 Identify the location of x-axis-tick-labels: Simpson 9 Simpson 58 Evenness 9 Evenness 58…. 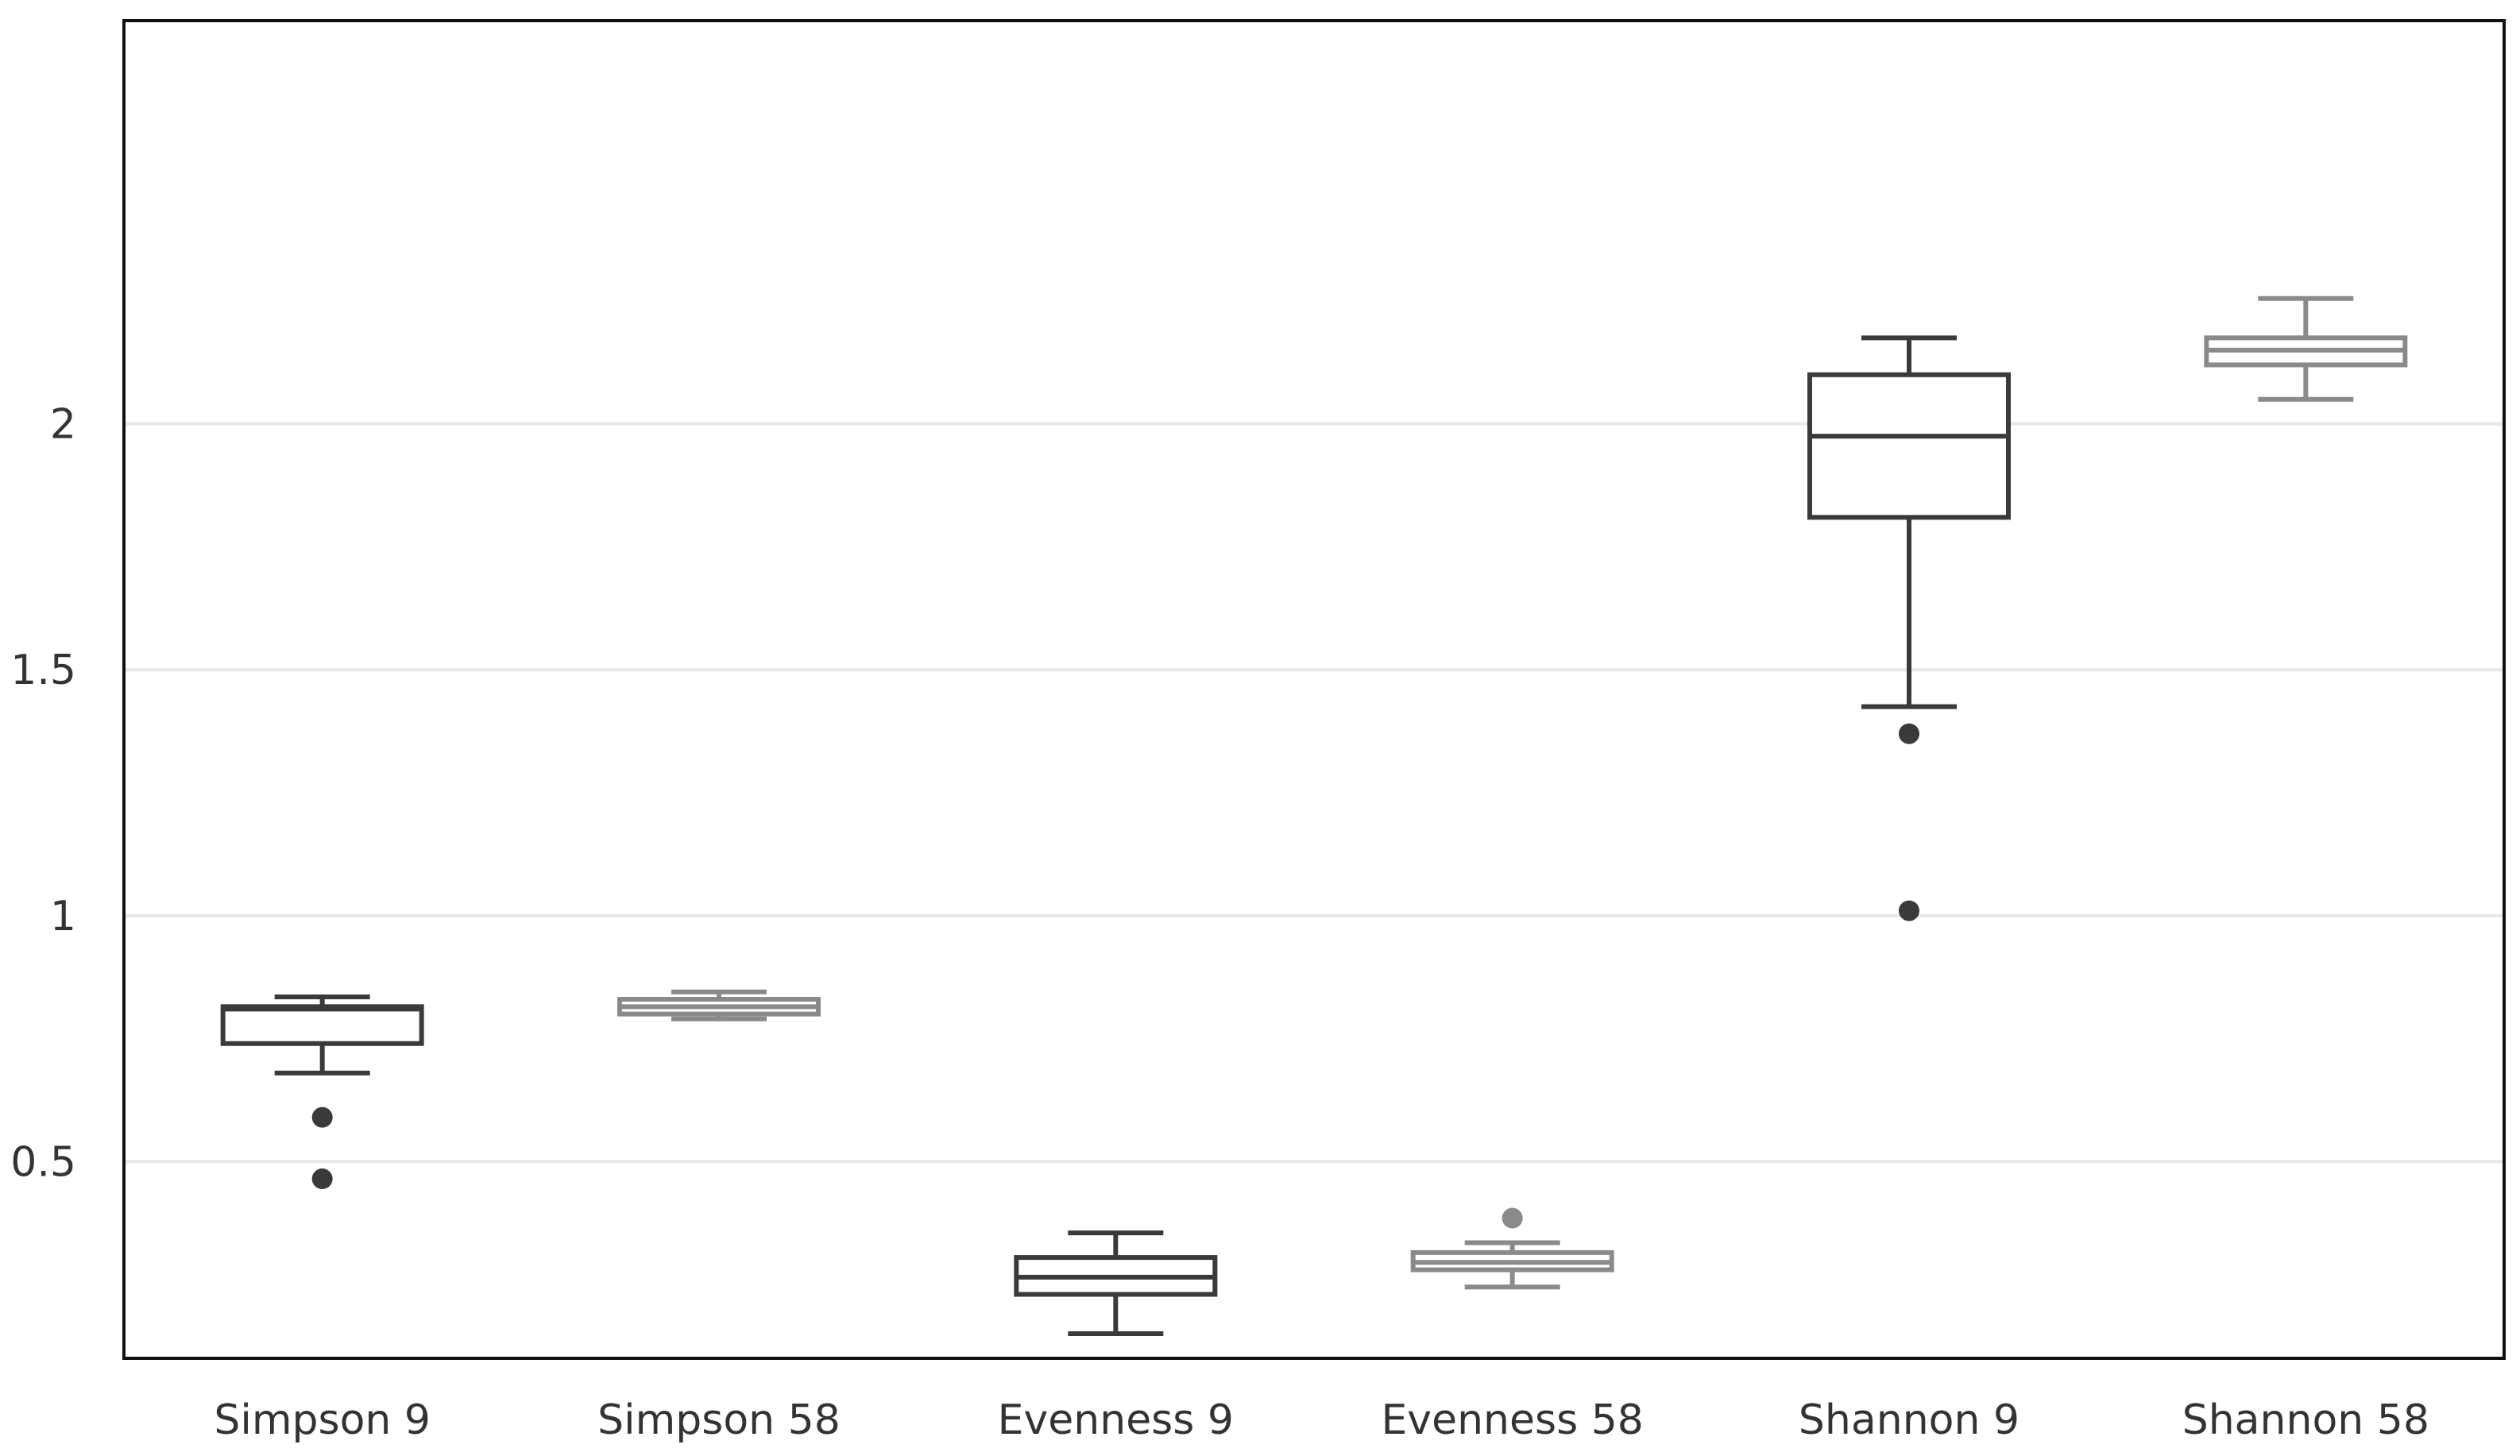
(1321, 1420).